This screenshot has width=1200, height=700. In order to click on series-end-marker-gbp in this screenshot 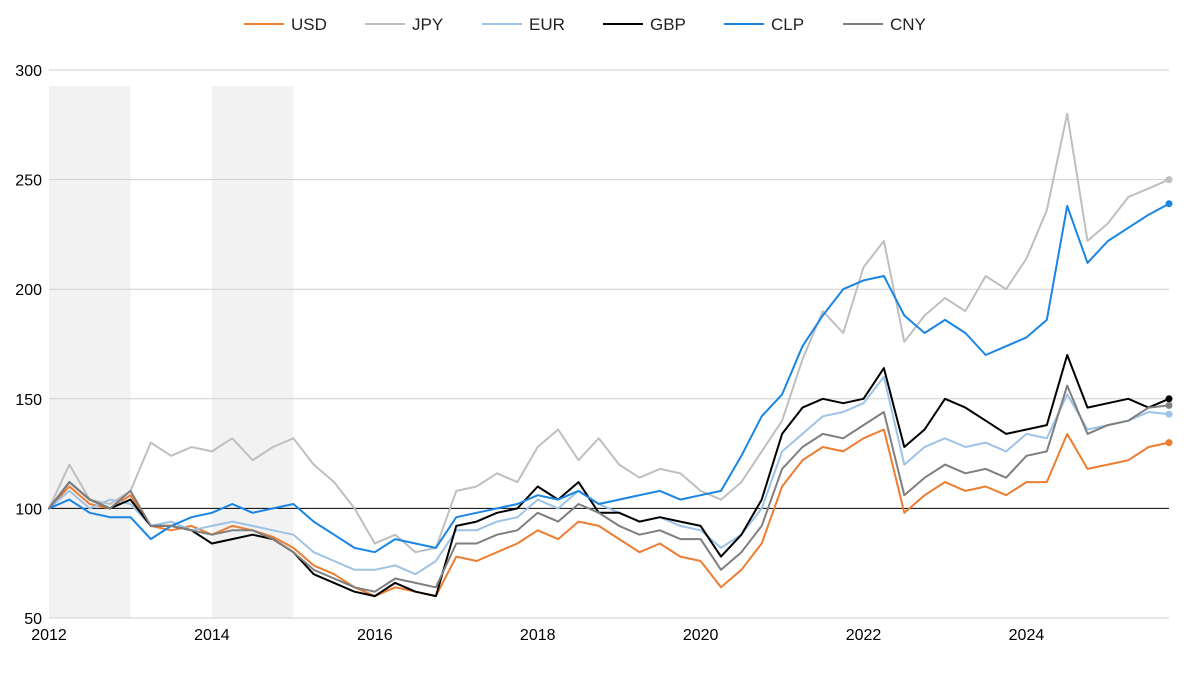, I will do `click(1169, 399)`.